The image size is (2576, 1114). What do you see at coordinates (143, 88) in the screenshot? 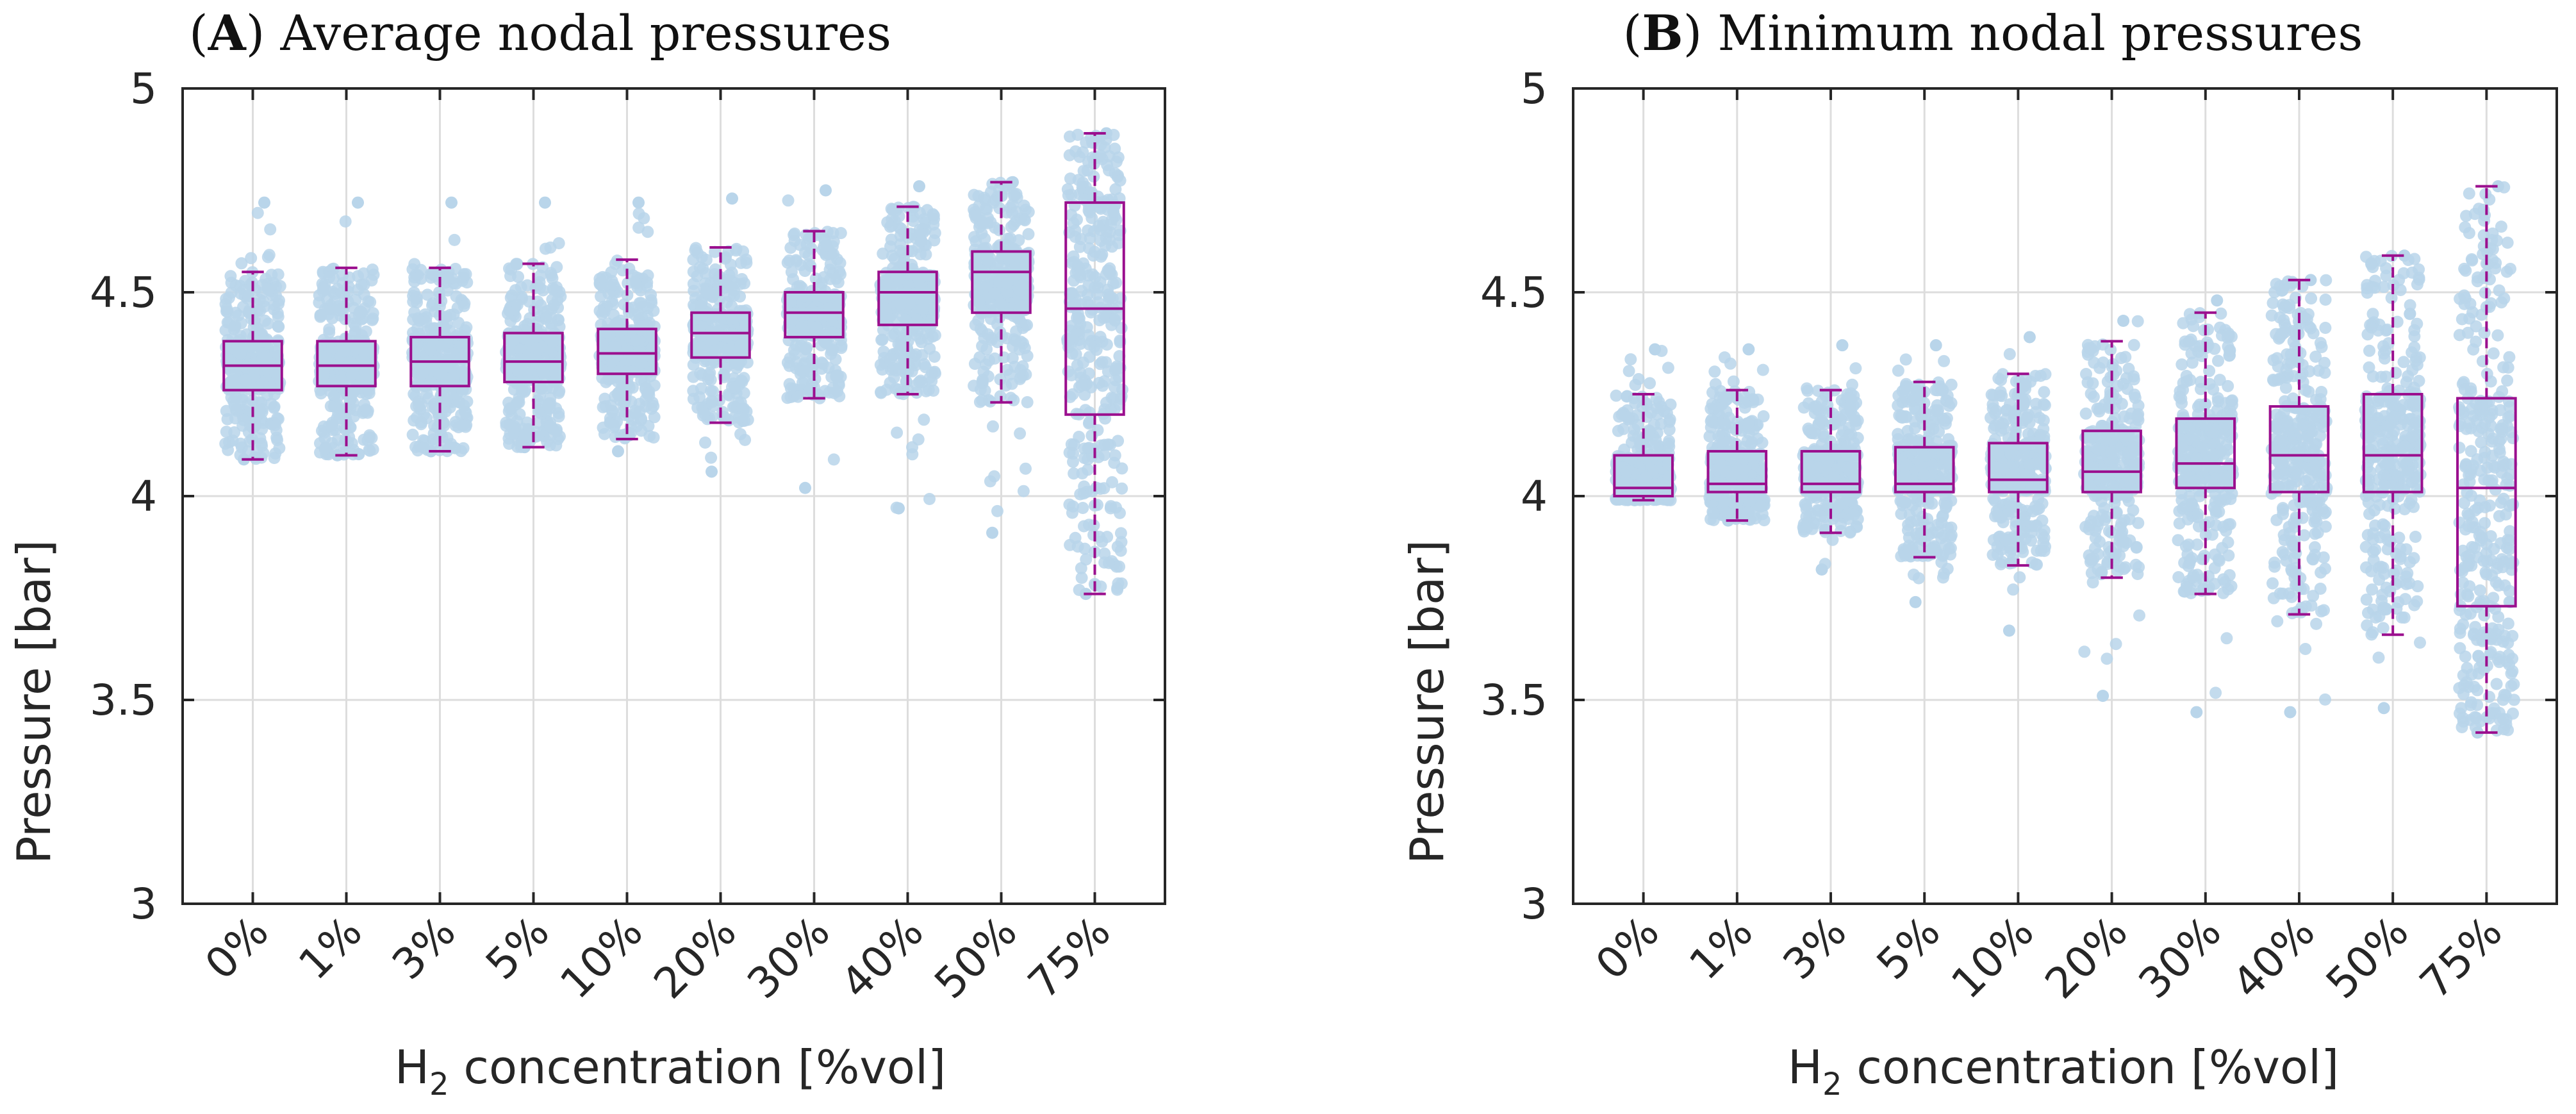
I see `panel-a-ytick-label: 5` at bounding box center [143, 88].